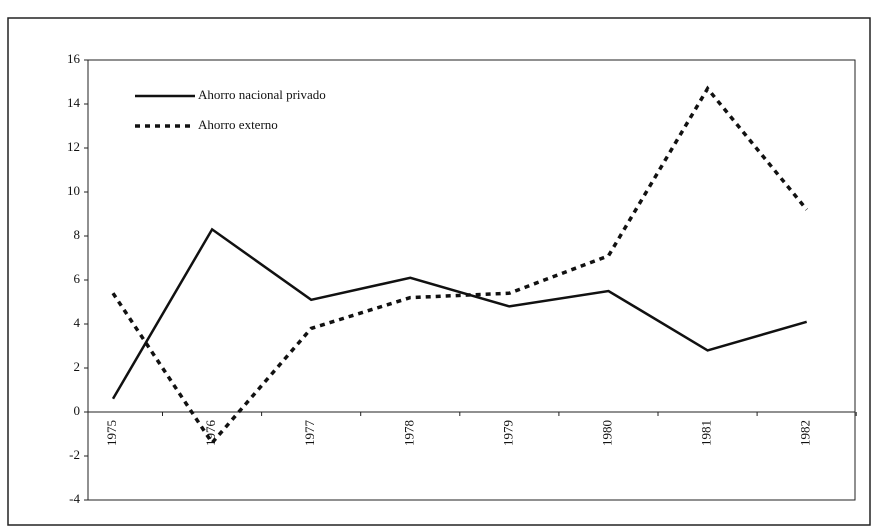 The image size is (871, 526). Describe the element at coordinates (74, 102) in the screenshot. I see `y-tick-label: 14` at that location.